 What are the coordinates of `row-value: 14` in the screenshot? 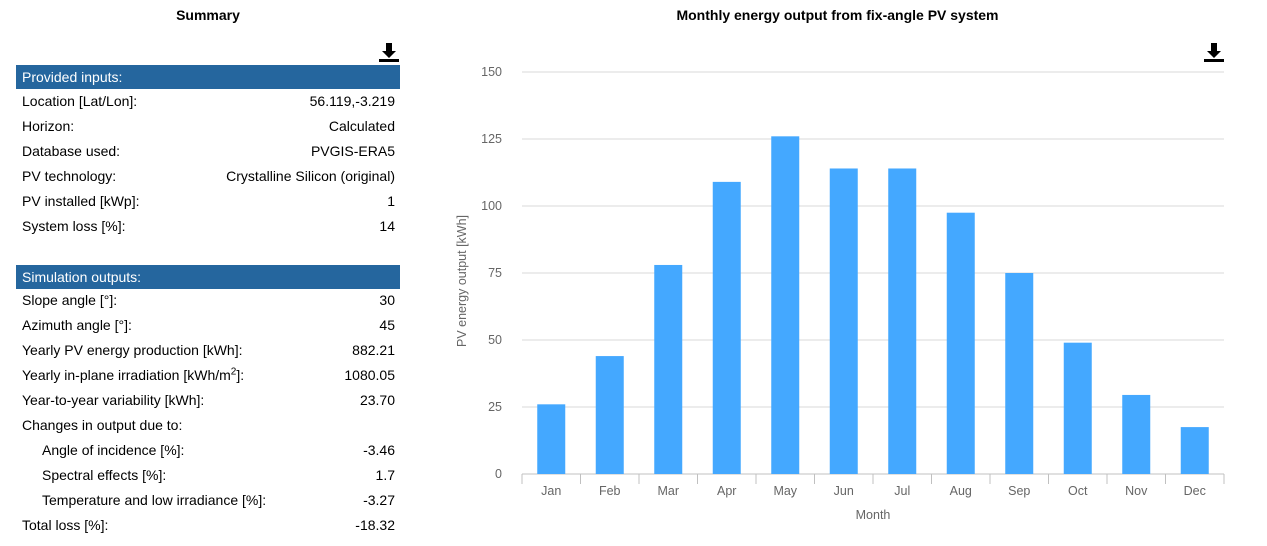 It's located at (387, 226).